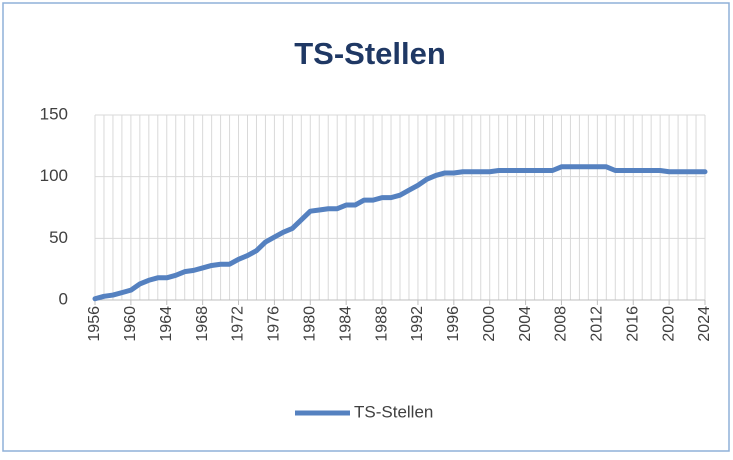  Describe the element at coordinates (310, 324) in the screenshot. I see `x-tick-label: 1980` at that location.